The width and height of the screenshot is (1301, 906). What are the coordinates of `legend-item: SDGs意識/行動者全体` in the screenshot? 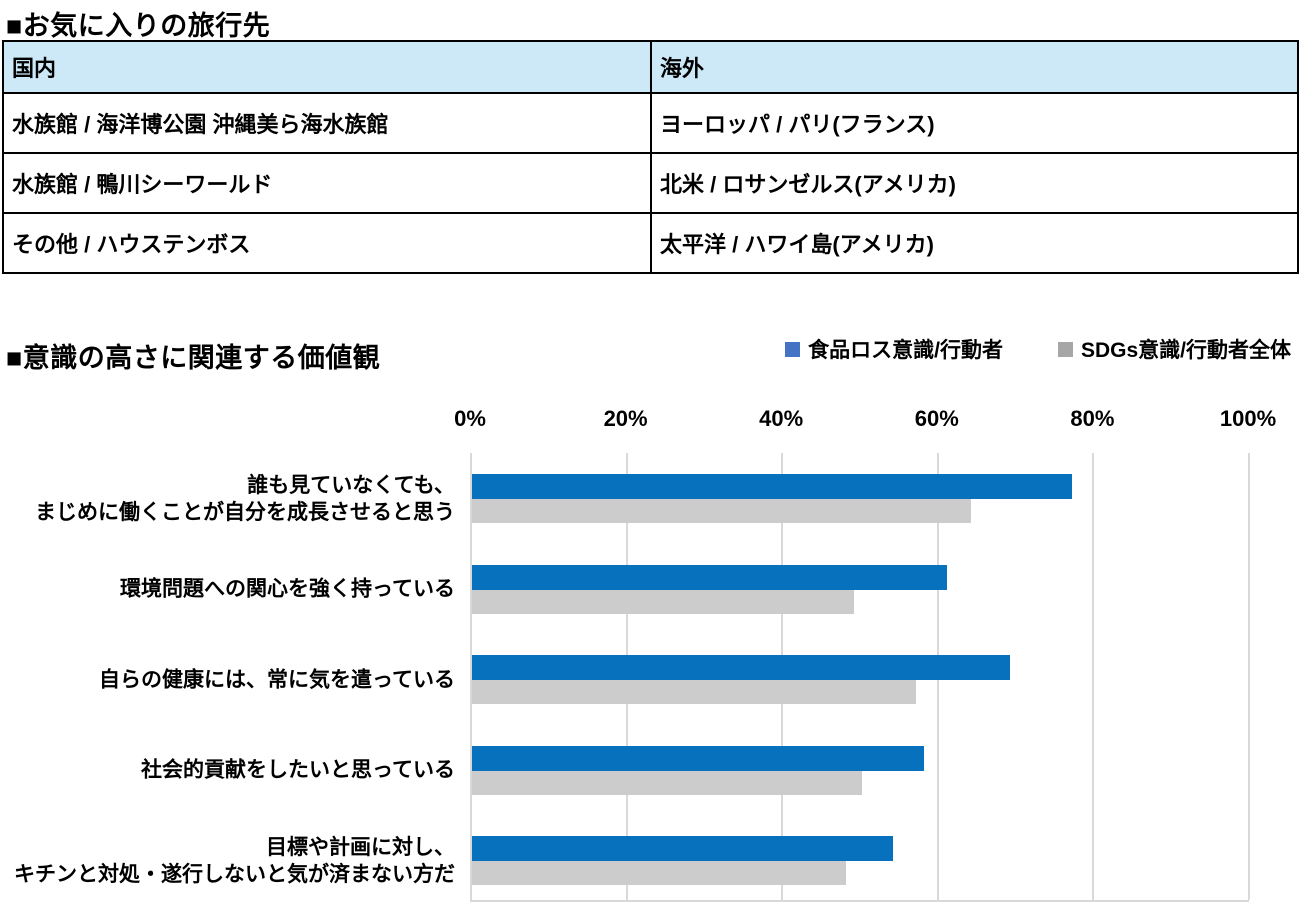 It's located at (1174, 349).